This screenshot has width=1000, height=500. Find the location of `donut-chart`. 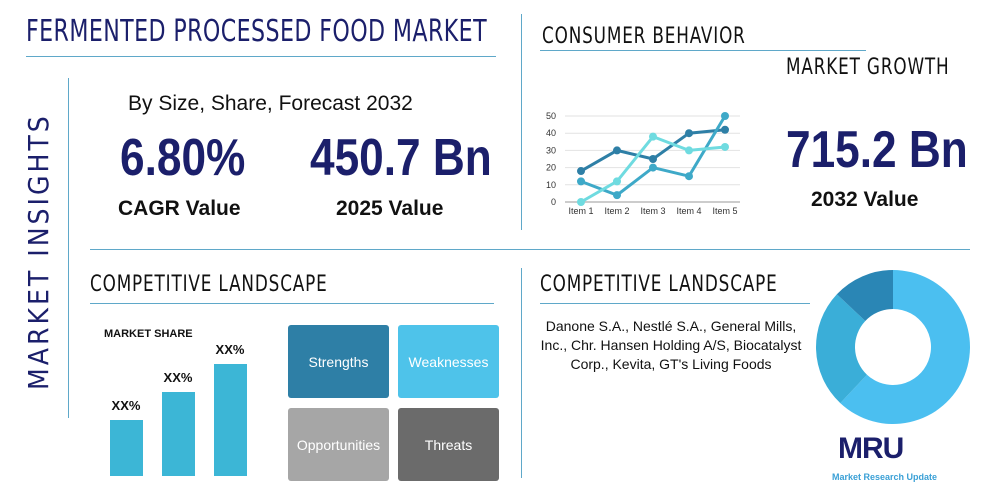

donut-chart is located at coordinates (893, 347).